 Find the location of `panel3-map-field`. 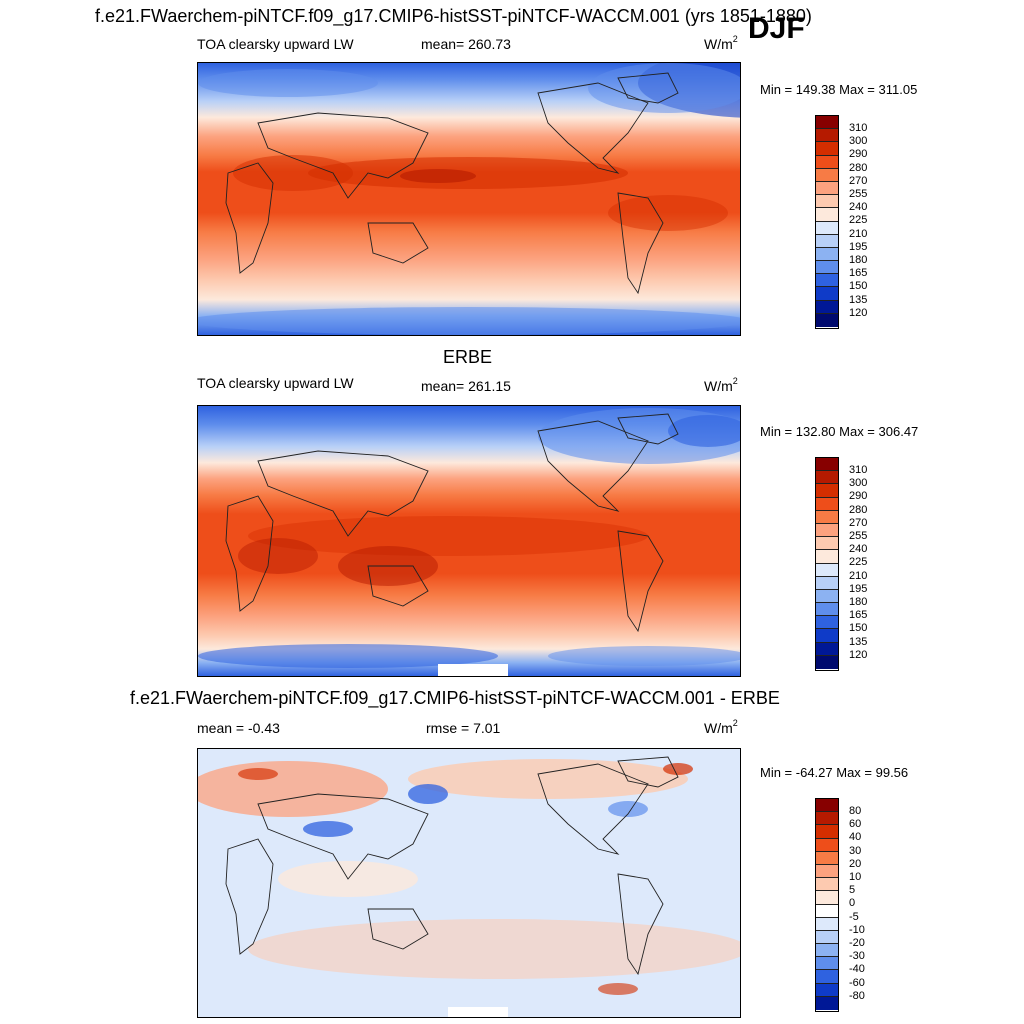

panel3-map-field is located at coordinates (469, 883).